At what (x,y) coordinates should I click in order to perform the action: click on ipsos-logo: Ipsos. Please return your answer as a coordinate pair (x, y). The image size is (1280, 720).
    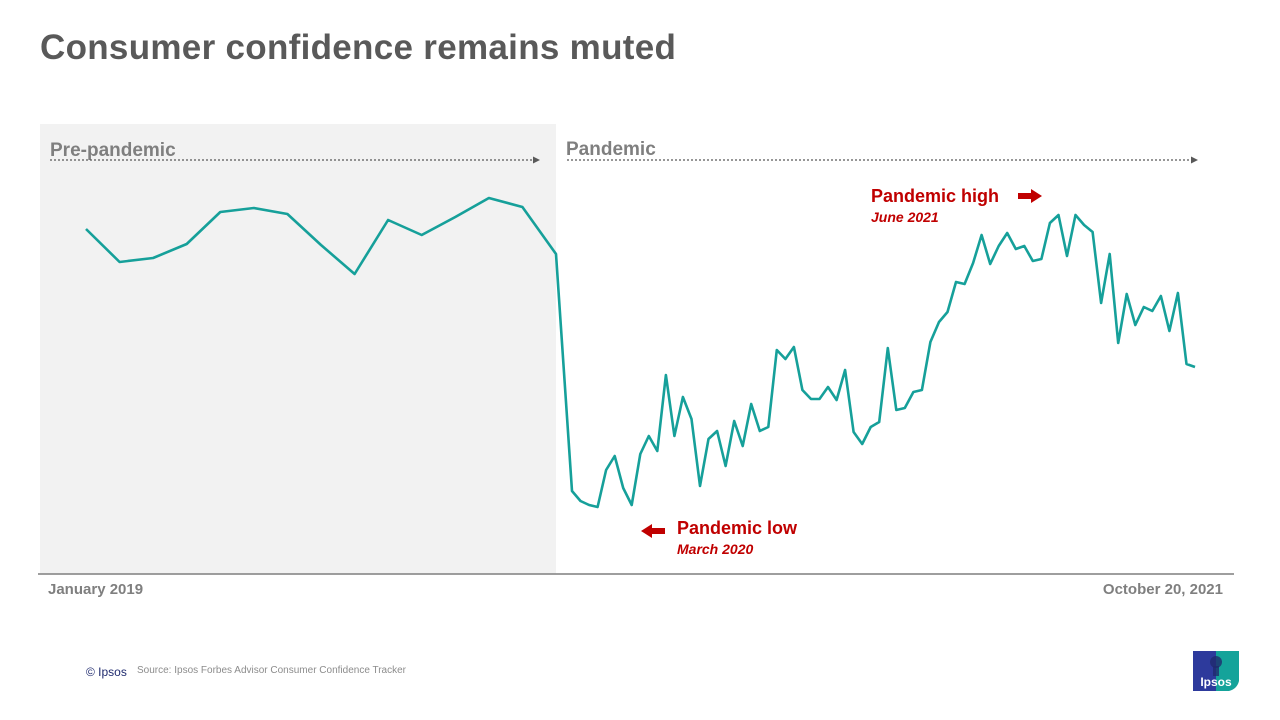
    Looking at the image, I should click on (1216, 671).